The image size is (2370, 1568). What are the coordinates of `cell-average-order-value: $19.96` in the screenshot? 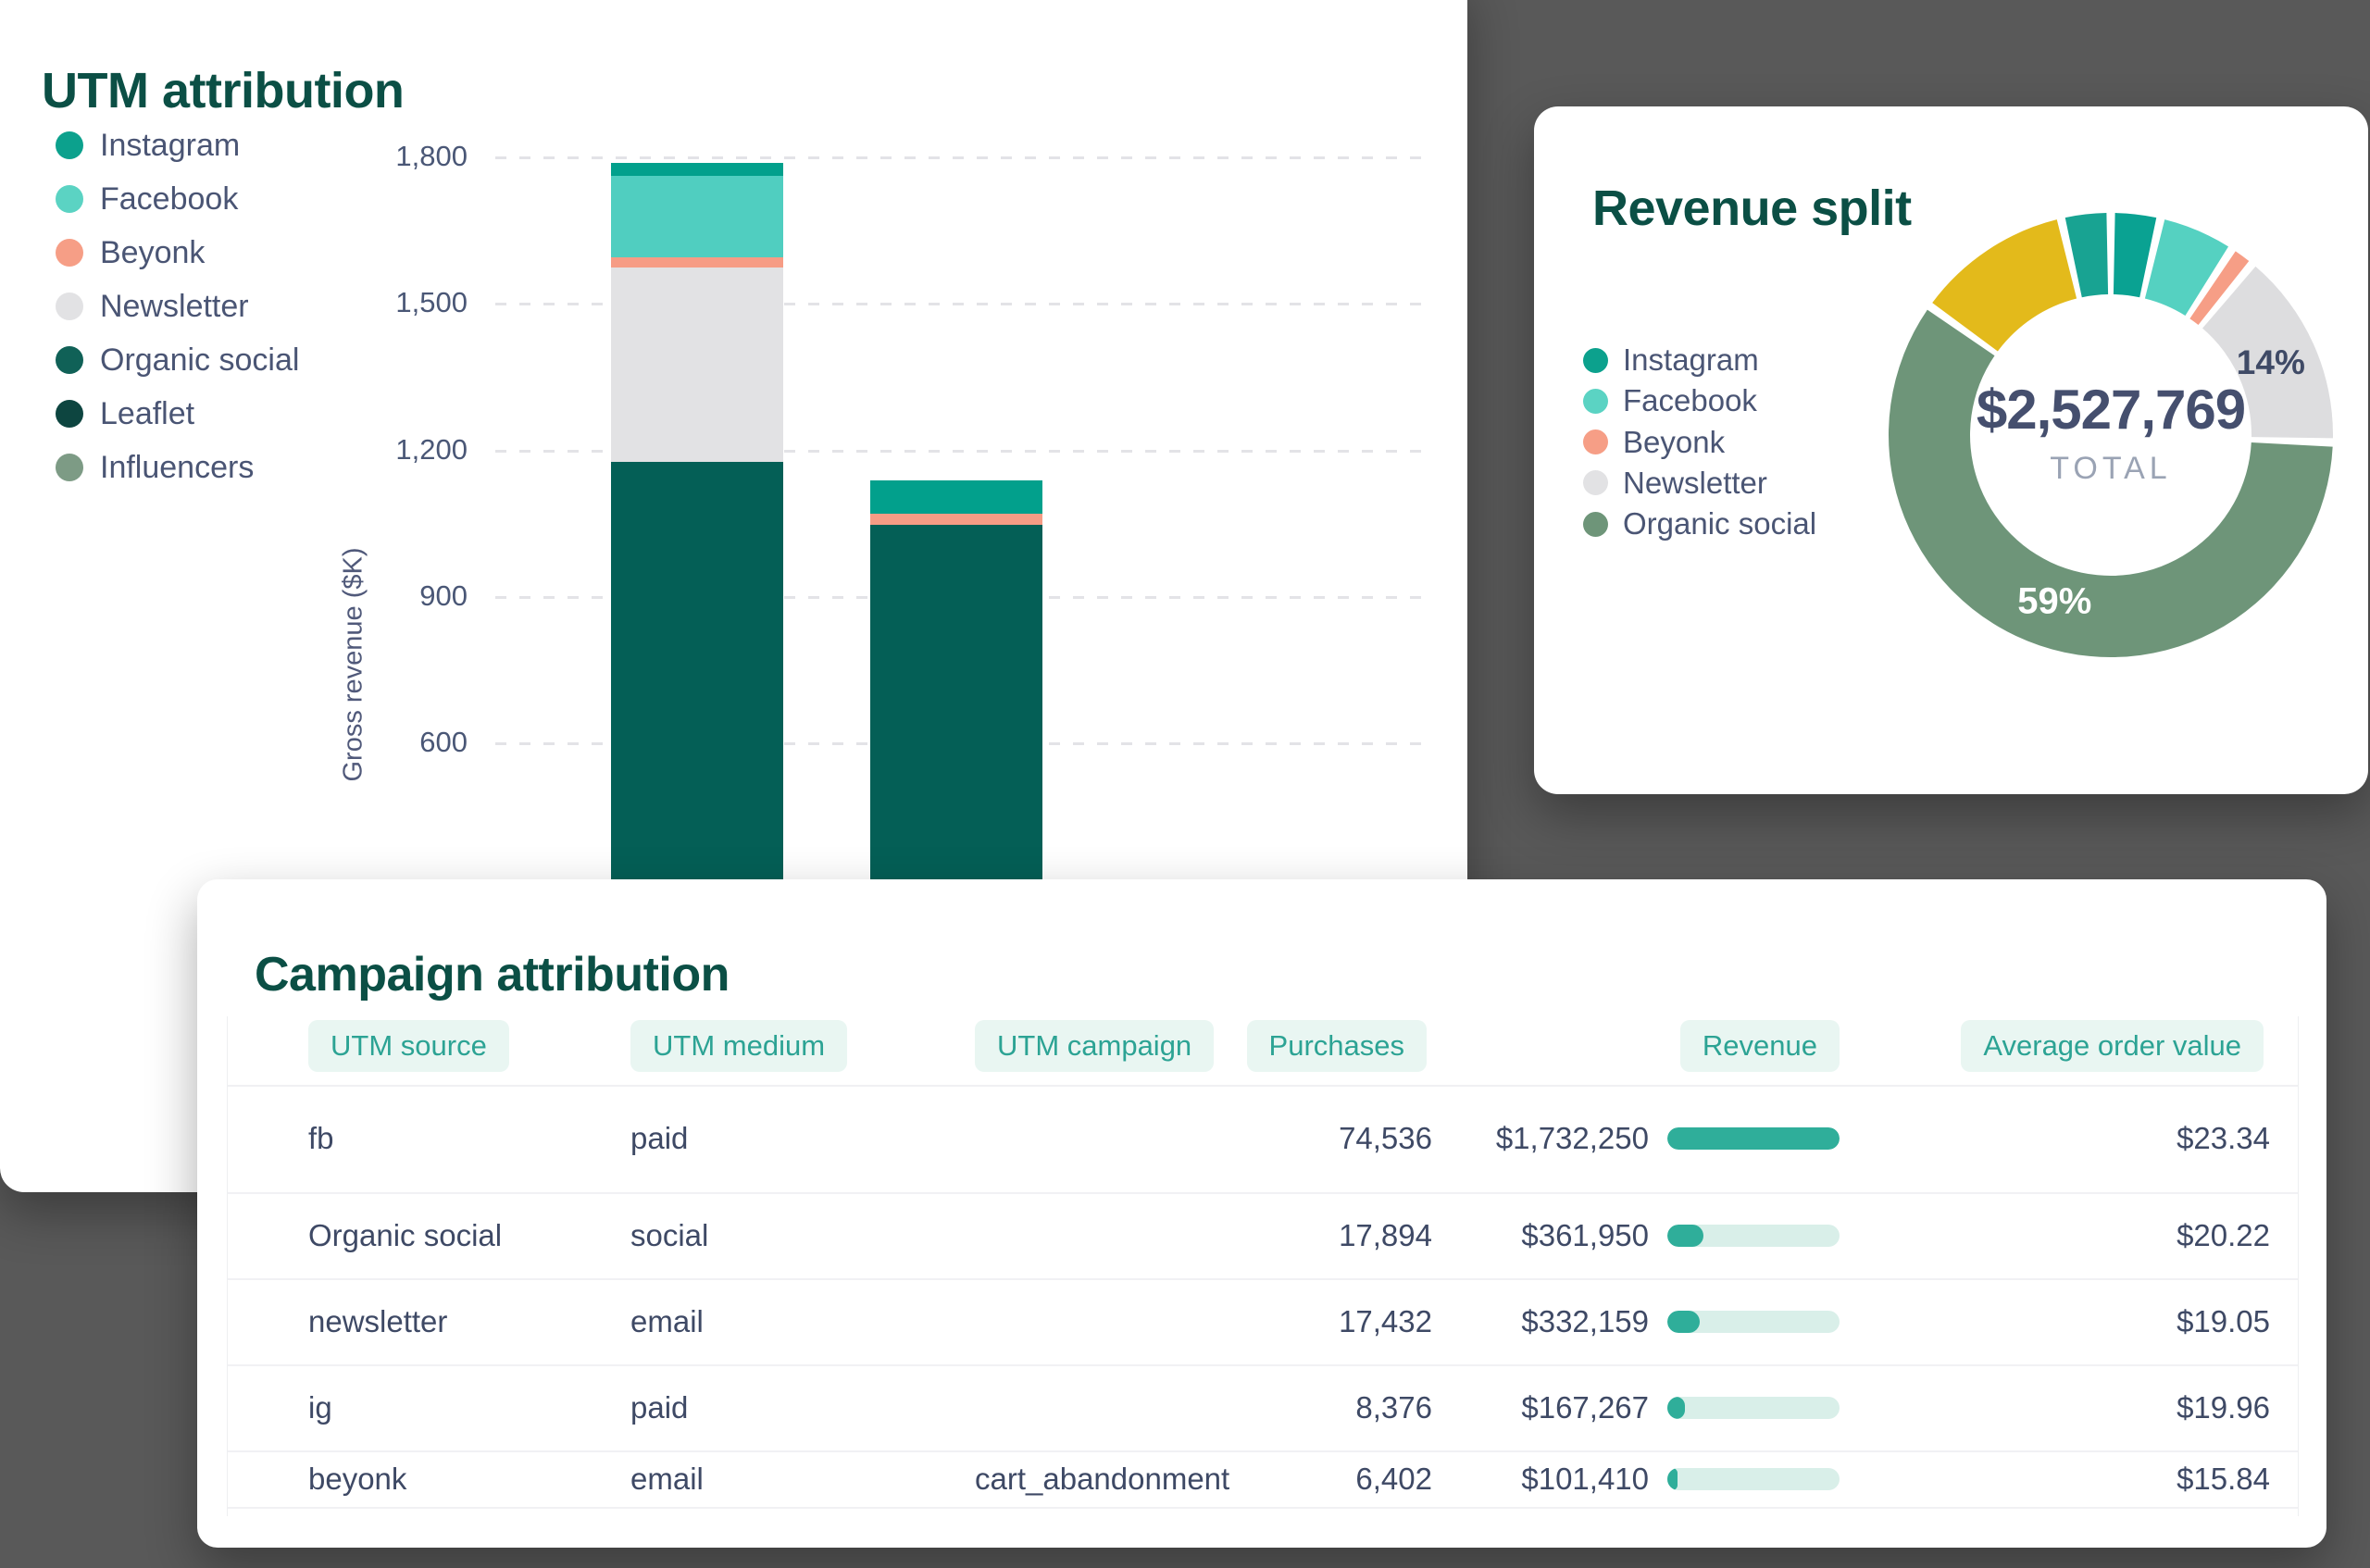 It's located at (2223, 1407).